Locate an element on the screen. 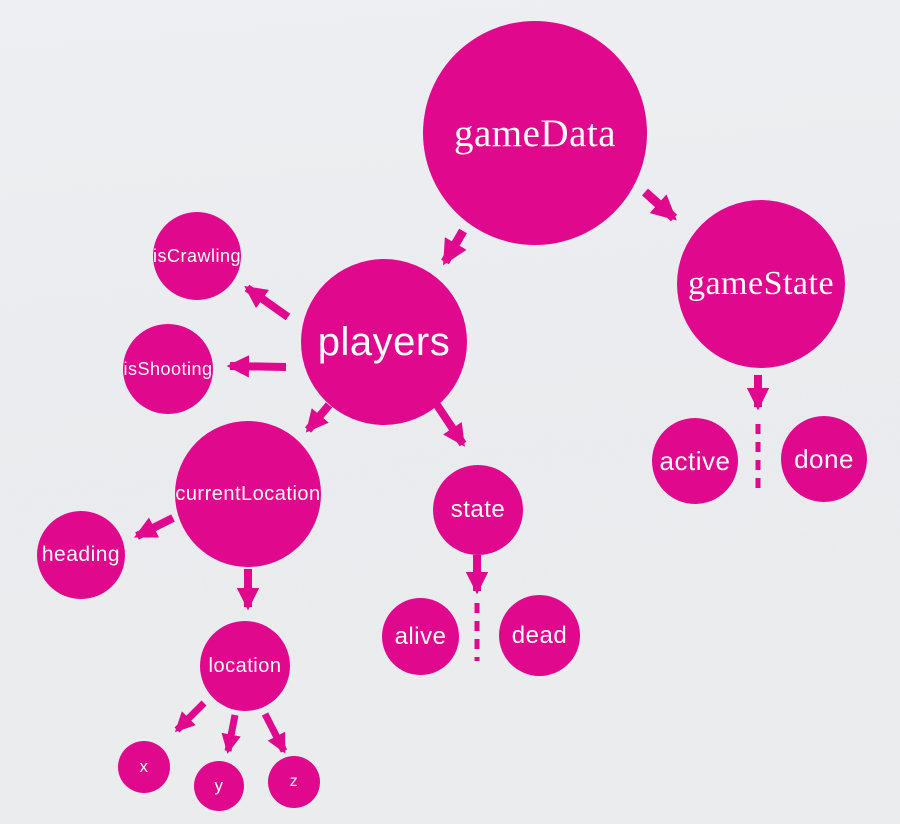 The height and width of the screenshot is (824, 900). node-alive: alive is located at coordinates (420, 636).